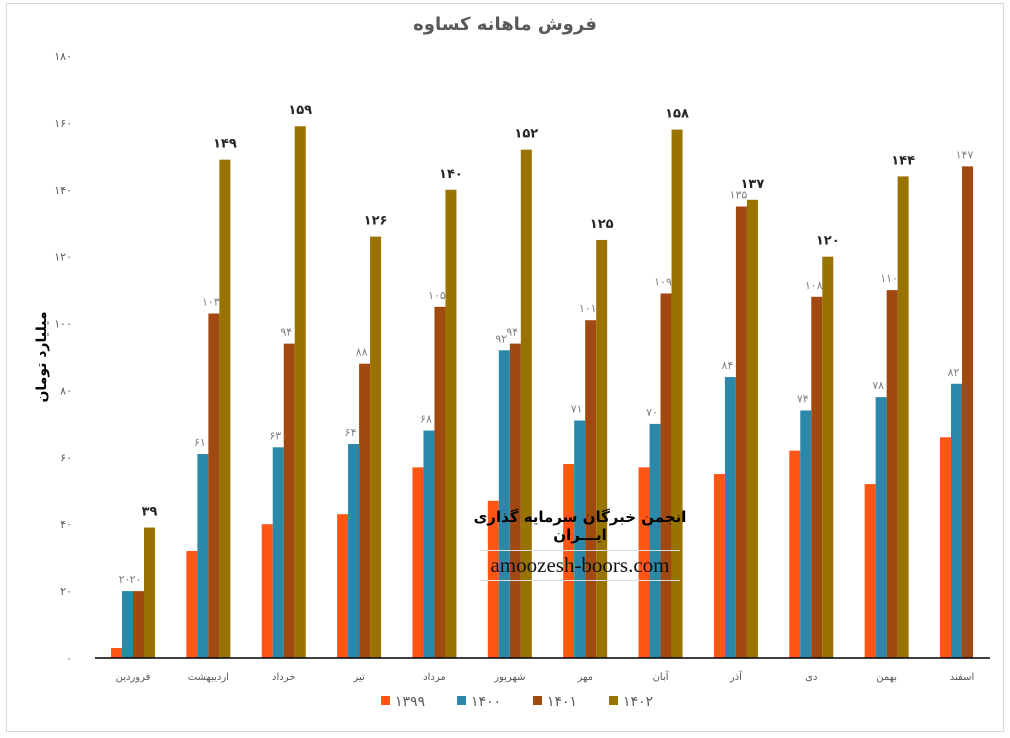 The height and width of the screenshot is (738, 1010). I want to click on data-label-1402: ۱۲۶, so click(376, 221).